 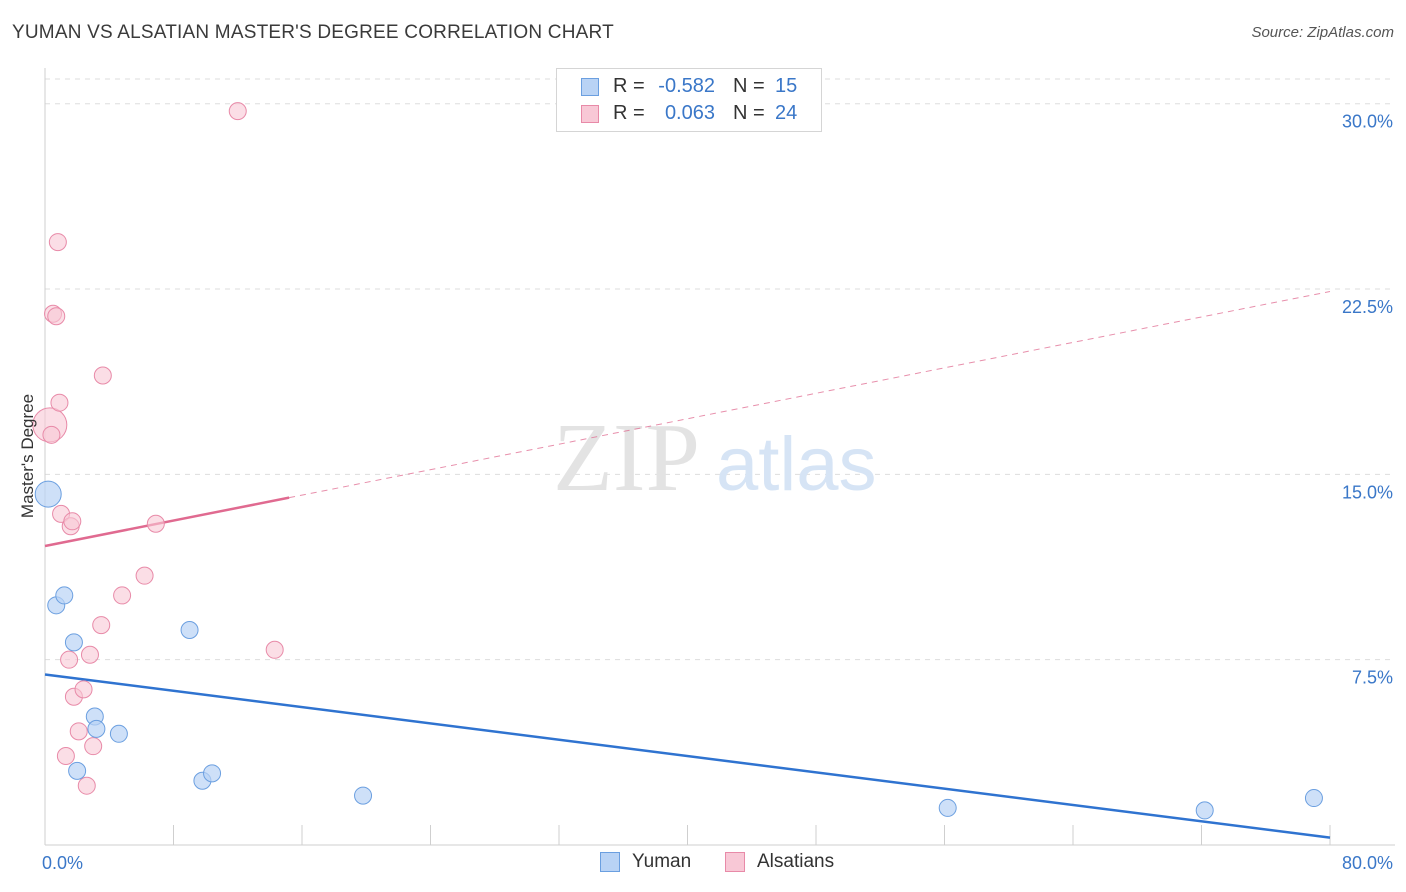 What do you see at coordinates (686, 86) in the screenshot?
I see `legend-r-value: -0.582` at bounding box center [686, 86].